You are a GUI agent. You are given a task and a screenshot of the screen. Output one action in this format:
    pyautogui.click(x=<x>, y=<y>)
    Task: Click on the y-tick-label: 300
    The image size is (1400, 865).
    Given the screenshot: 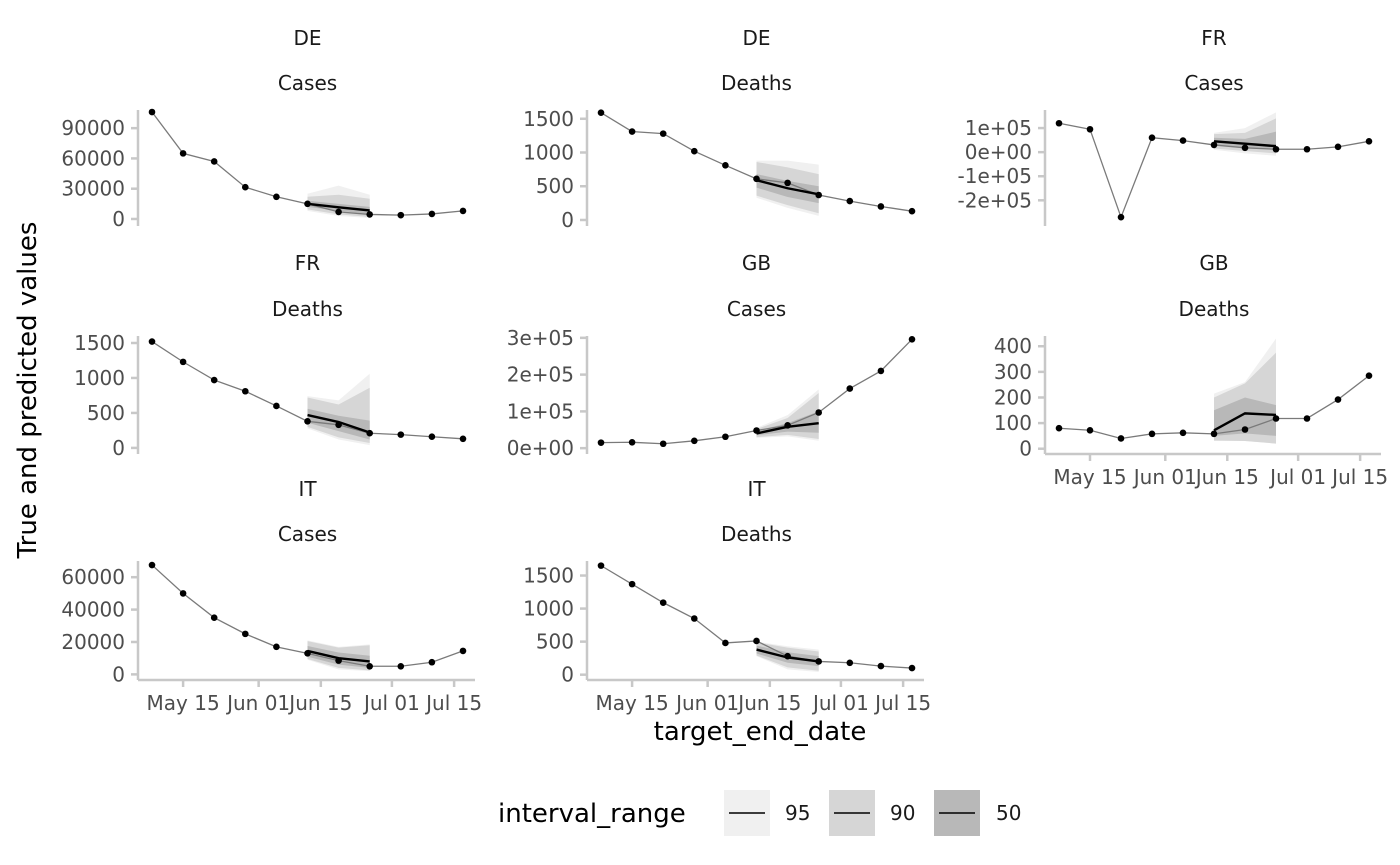 What is the action you would take?
    pyautogui.click(x=1013, y=372)
    